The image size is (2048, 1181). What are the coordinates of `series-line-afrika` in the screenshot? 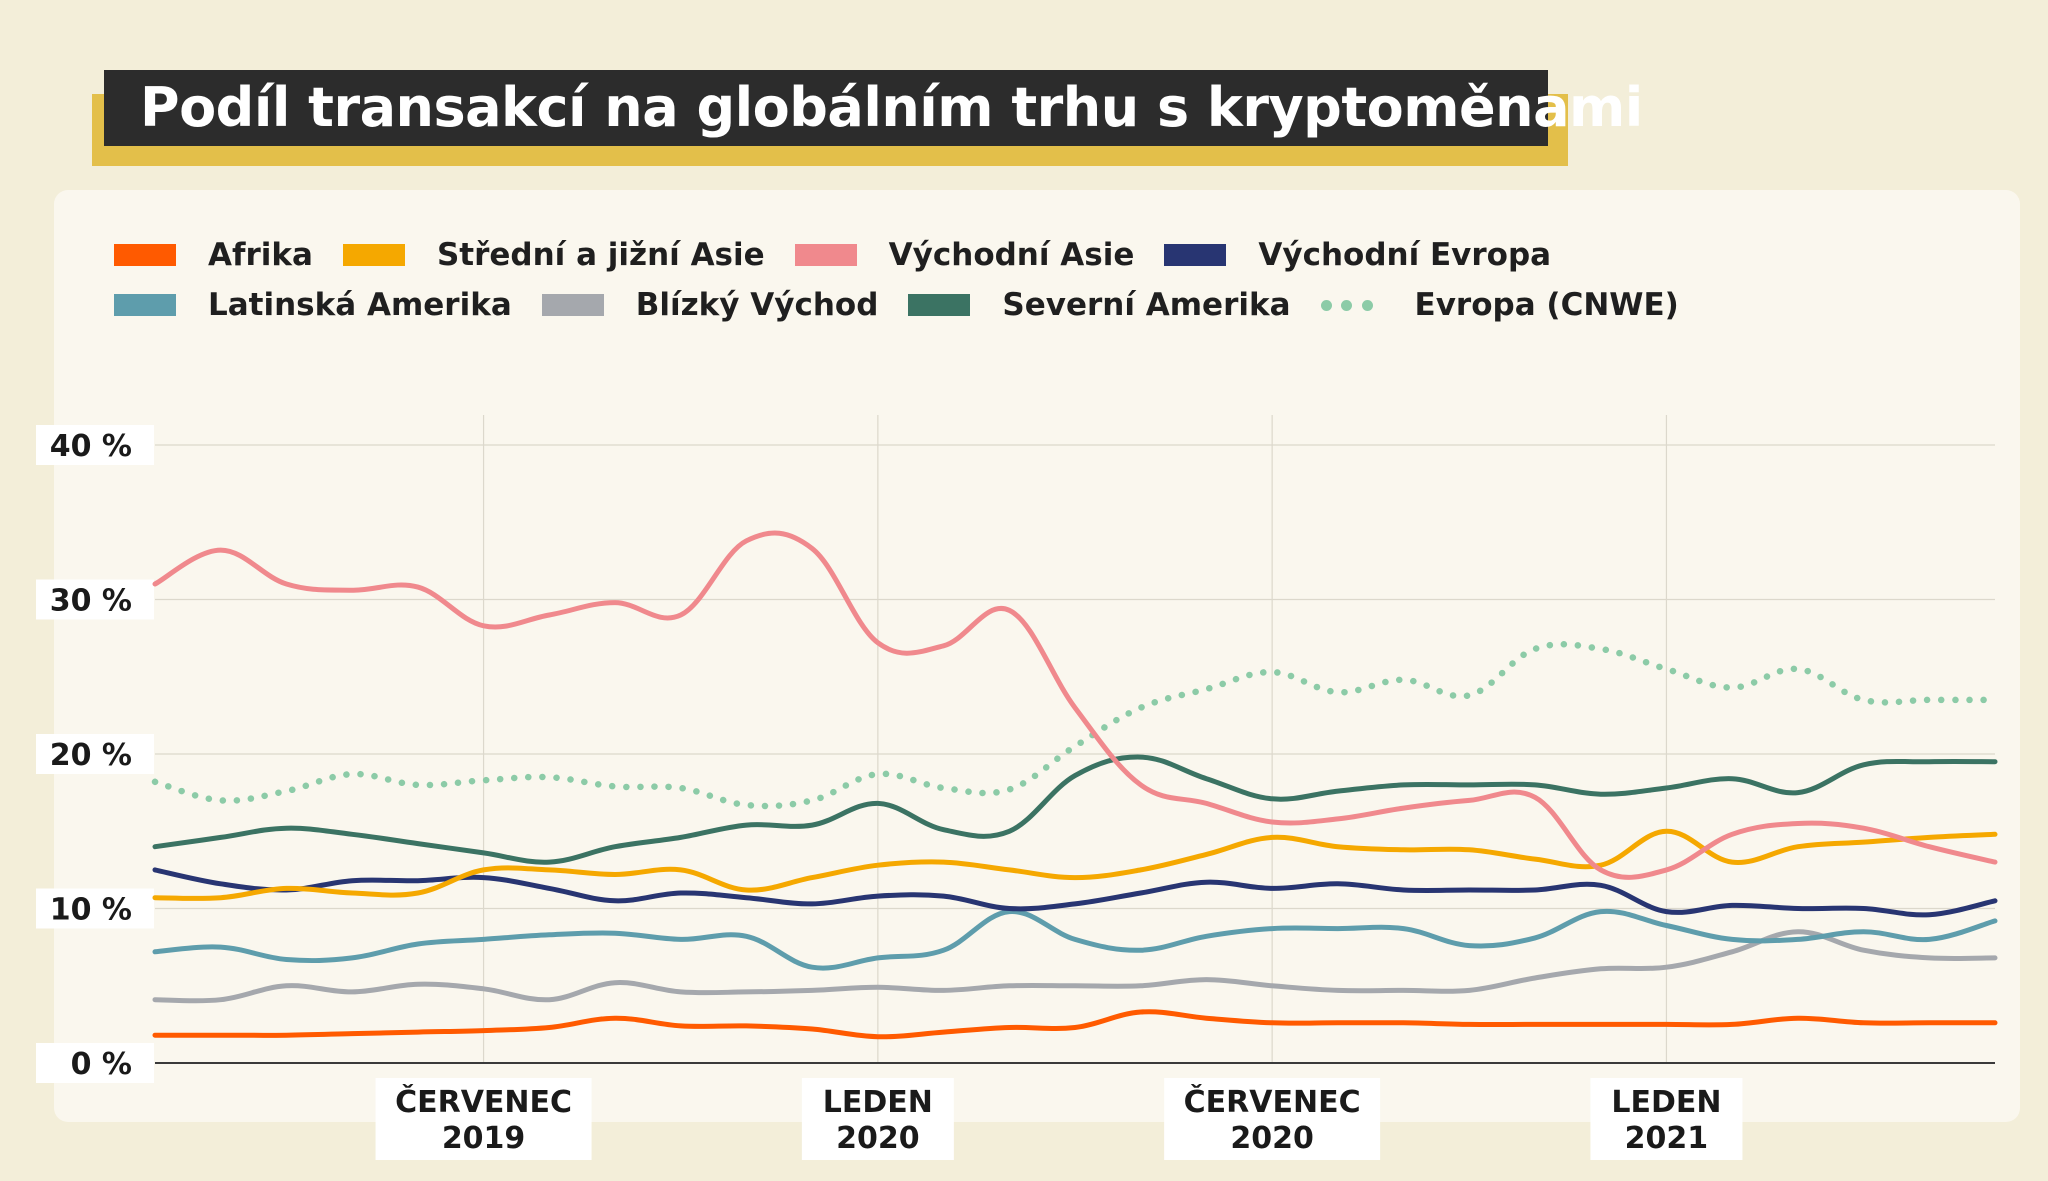 It's located at (1075, 1024).